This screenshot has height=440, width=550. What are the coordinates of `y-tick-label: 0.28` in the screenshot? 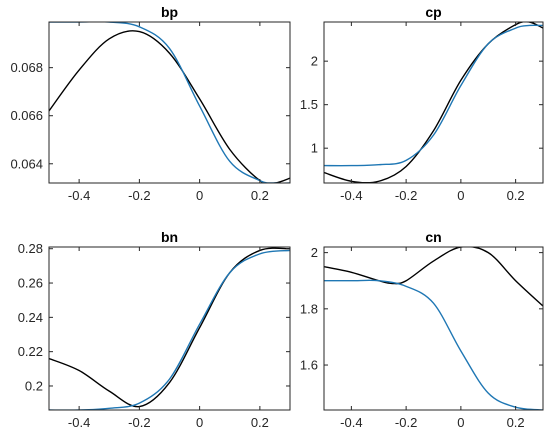 It's located at (30, 248).